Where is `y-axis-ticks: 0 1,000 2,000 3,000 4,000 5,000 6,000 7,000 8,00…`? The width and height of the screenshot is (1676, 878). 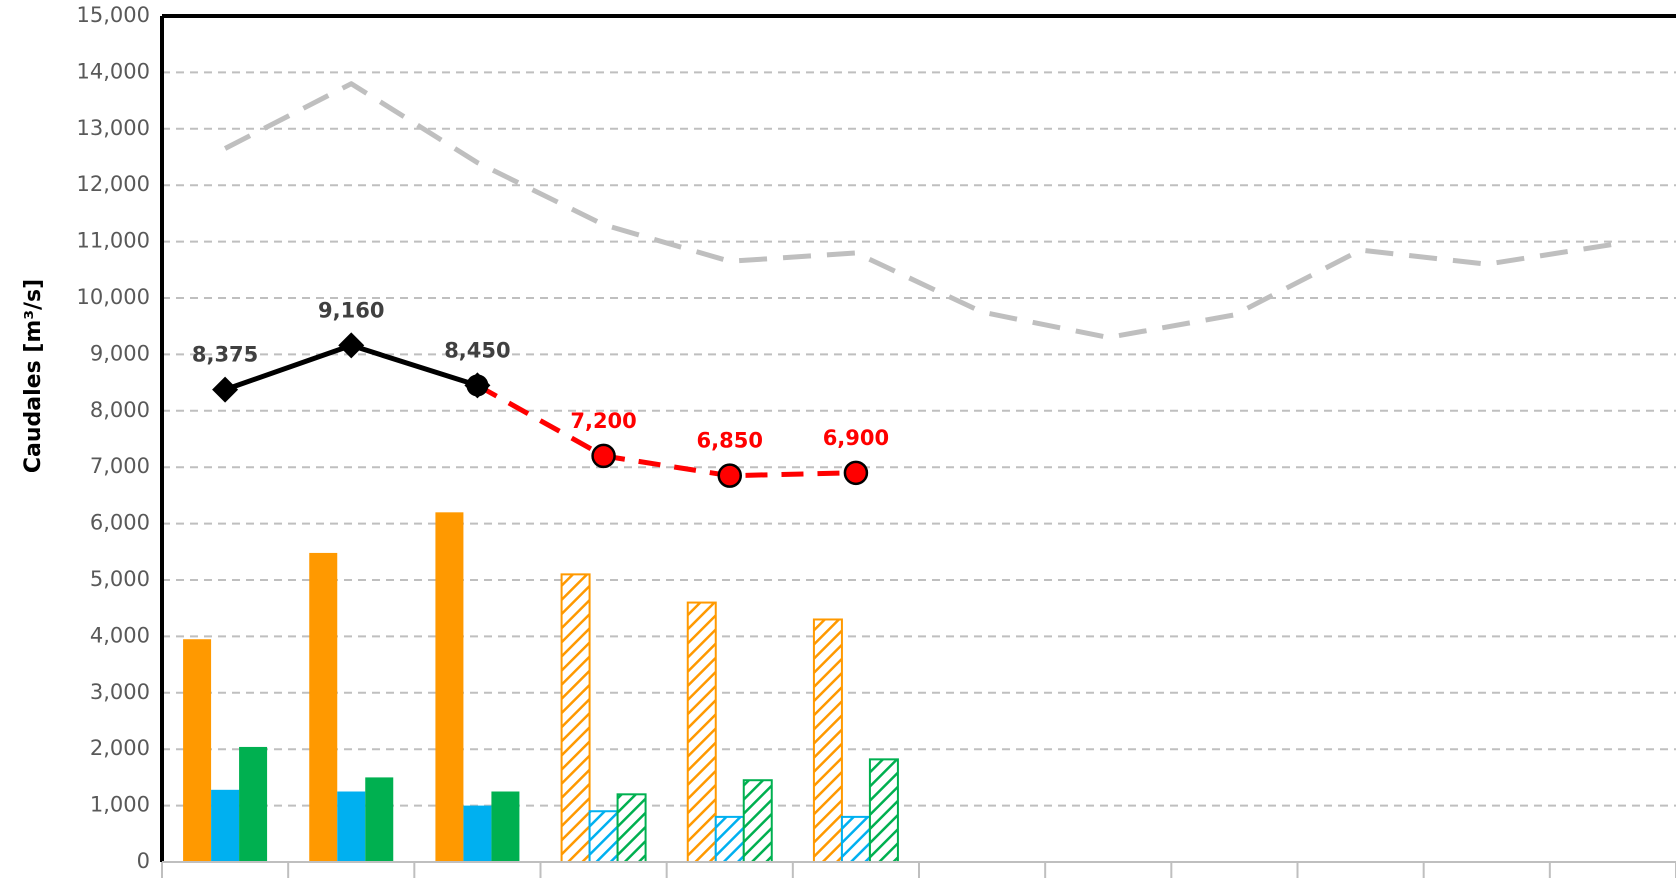 y-axis-ticks: 0 1,000 2,000 3,000 4,000 5,000 6,000 7,000 8,00… is located at coordinates (113, 438).